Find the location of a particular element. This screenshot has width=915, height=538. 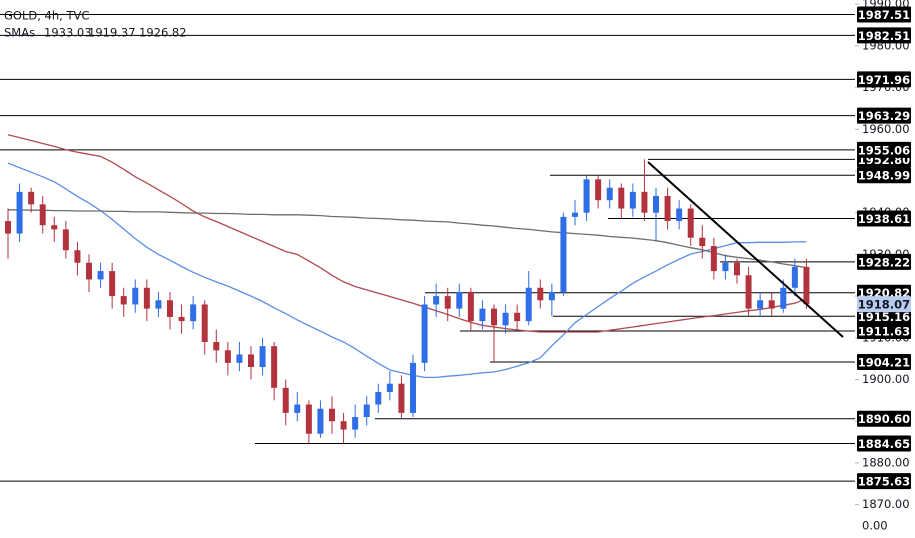

sma-value: 1919.37 is located at coordinates (112, 33).